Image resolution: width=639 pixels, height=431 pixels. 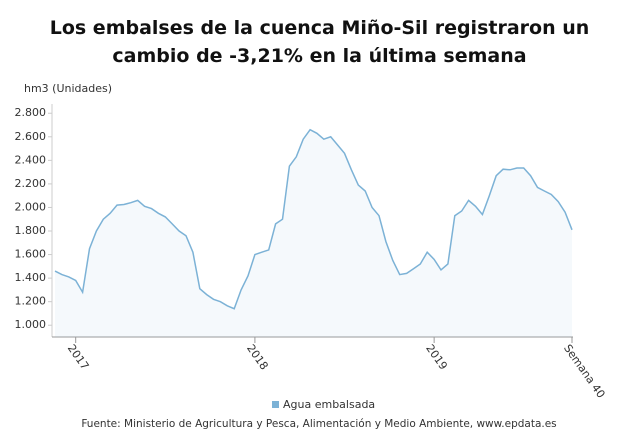 What do you see at coordinates (31, 254) in the screenshot?
I see `y-tick-label: 1.600` at bounding box center [31, 254].